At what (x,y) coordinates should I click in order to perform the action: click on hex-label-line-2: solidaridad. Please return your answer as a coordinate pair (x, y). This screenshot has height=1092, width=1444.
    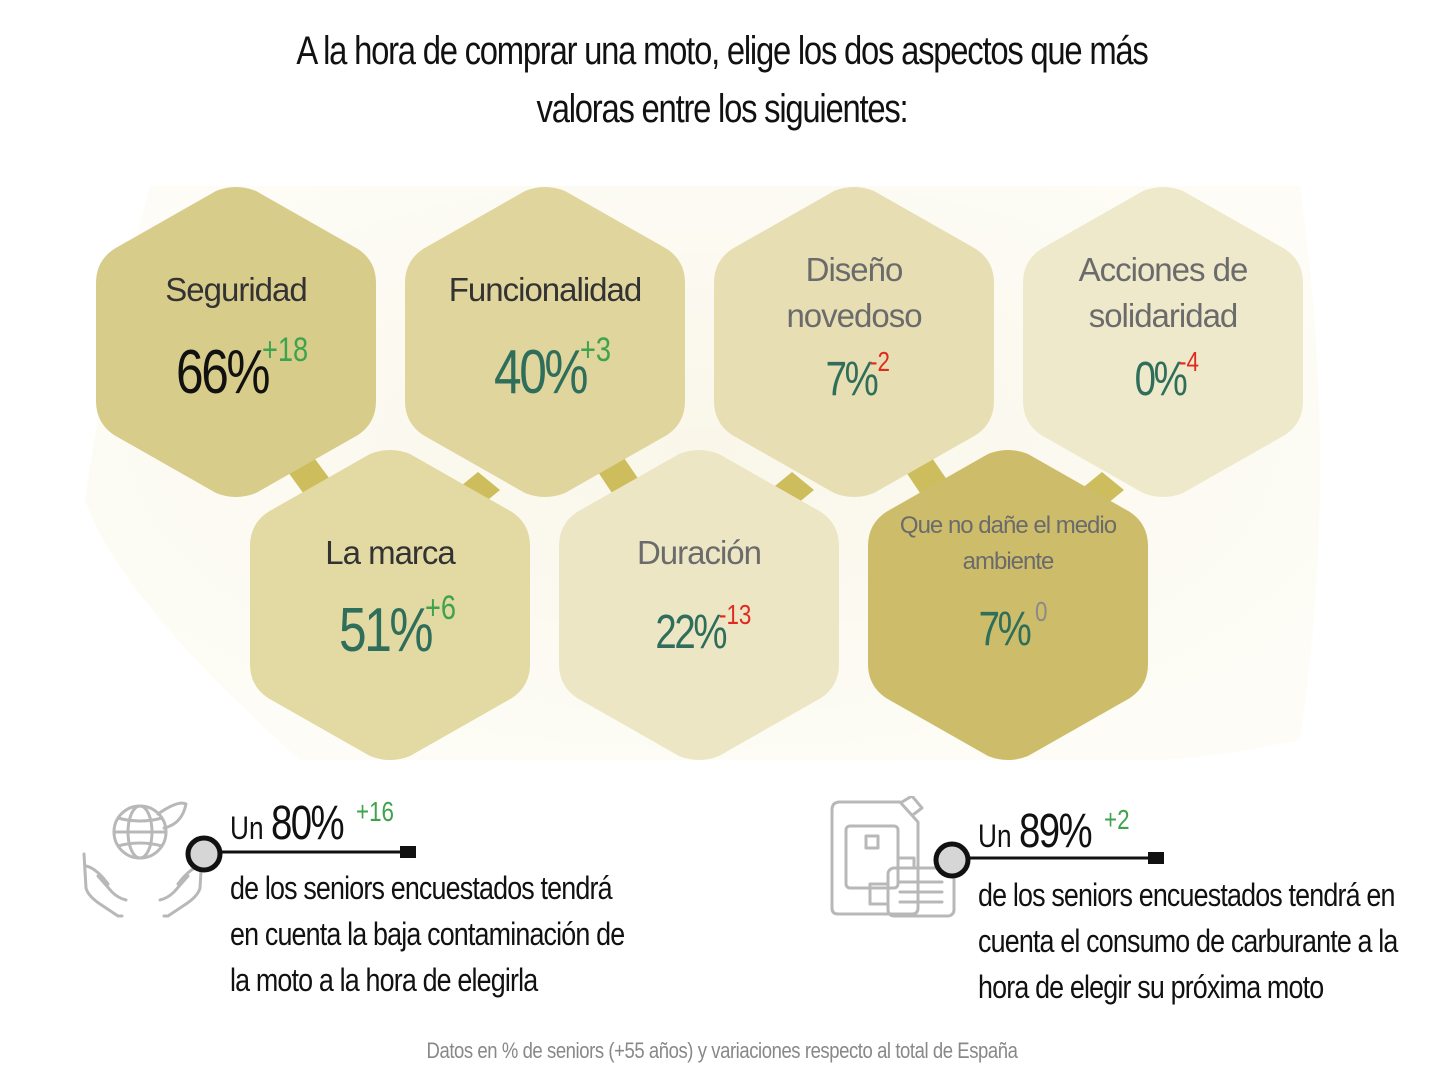
    Looking at the image, I should click on (1163, 315).